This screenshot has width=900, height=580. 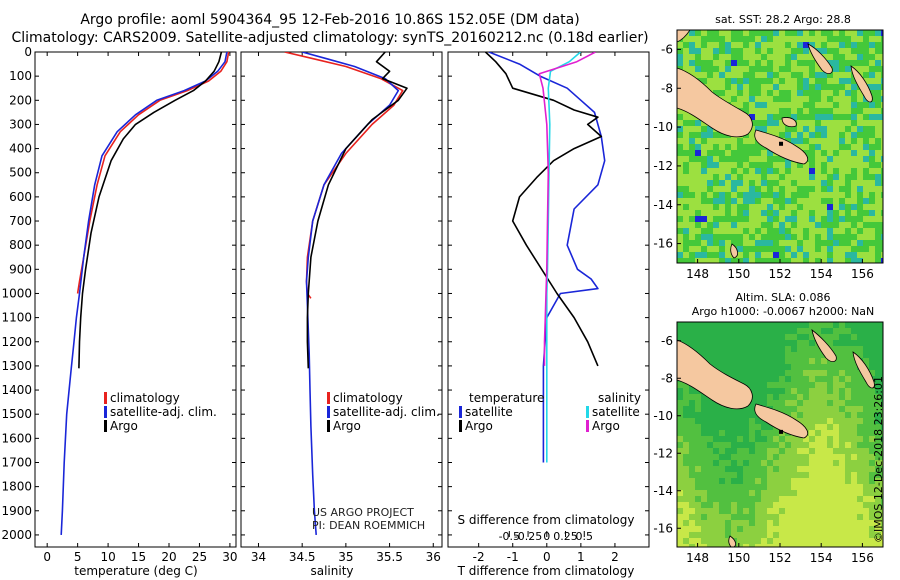 I want to click on series-line-climatology, so click(x=344, y=175).